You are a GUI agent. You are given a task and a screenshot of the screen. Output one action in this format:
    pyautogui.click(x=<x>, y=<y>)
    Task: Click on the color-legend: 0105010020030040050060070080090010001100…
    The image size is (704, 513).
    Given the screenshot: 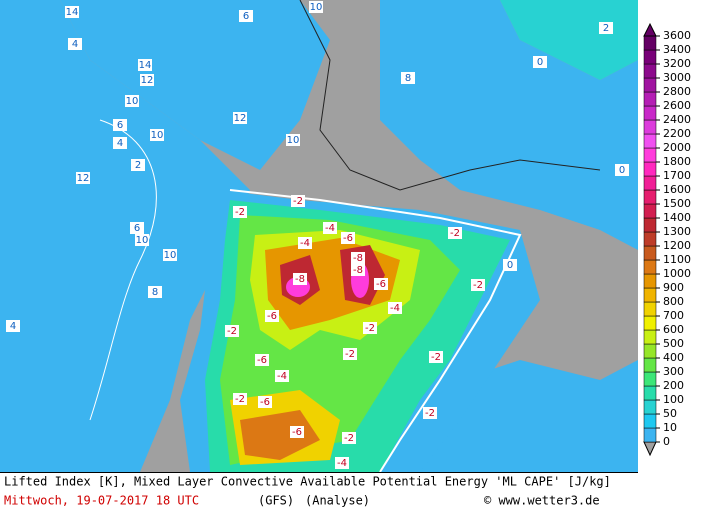 What is the action you would take?
    pyautogui.click(x=667, y=239)
    